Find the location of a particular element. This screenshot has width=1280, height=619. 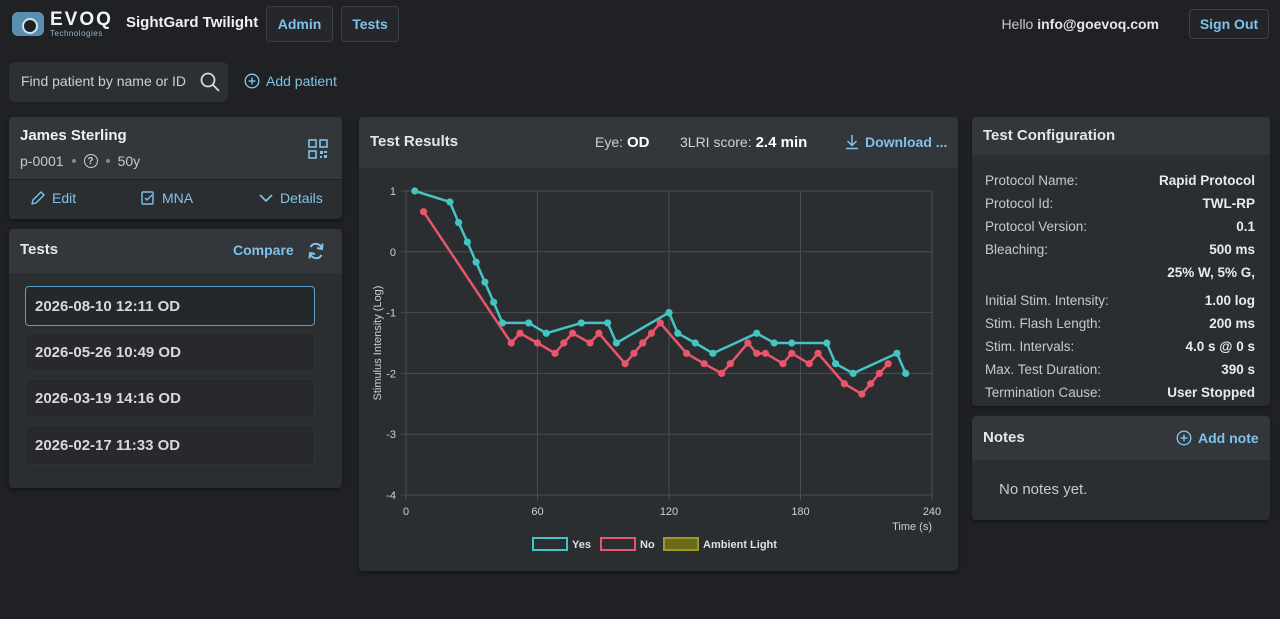

x-axis-label: Time (s) is located at coordinates (912, 527).